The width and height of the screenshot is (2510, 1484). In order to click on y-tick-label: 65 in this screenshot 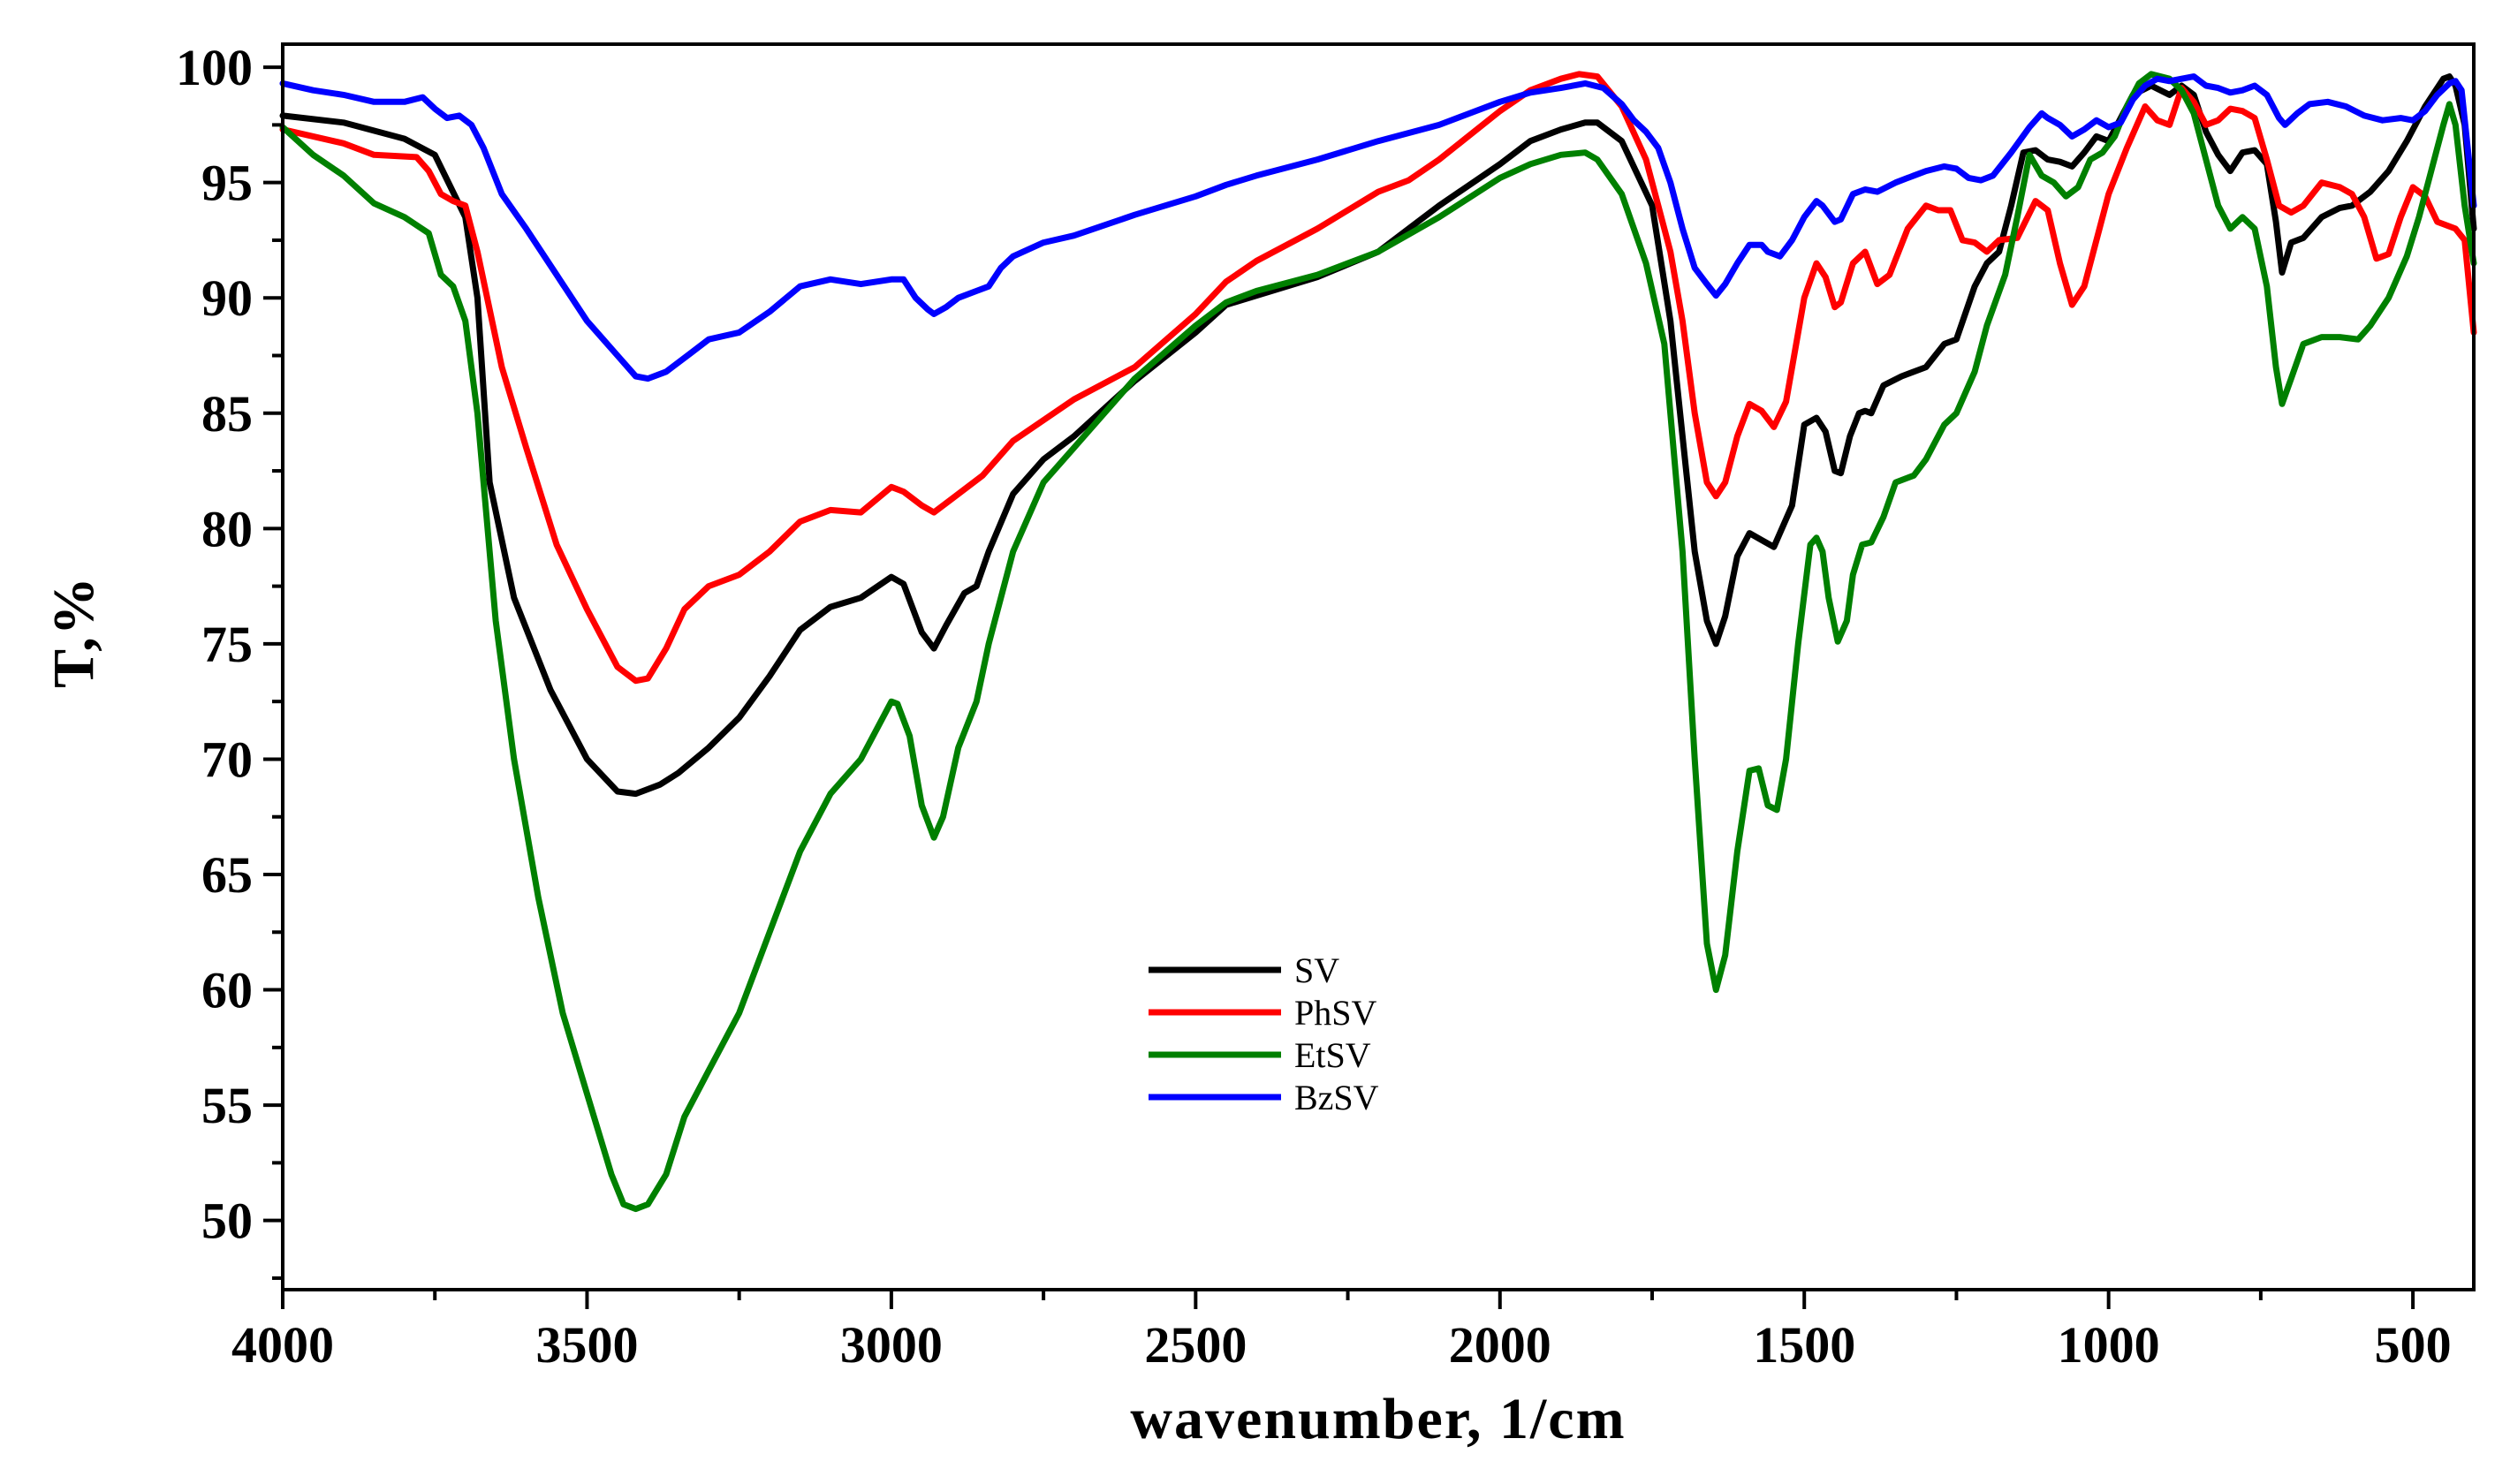, I will do `click(227, 875)`.